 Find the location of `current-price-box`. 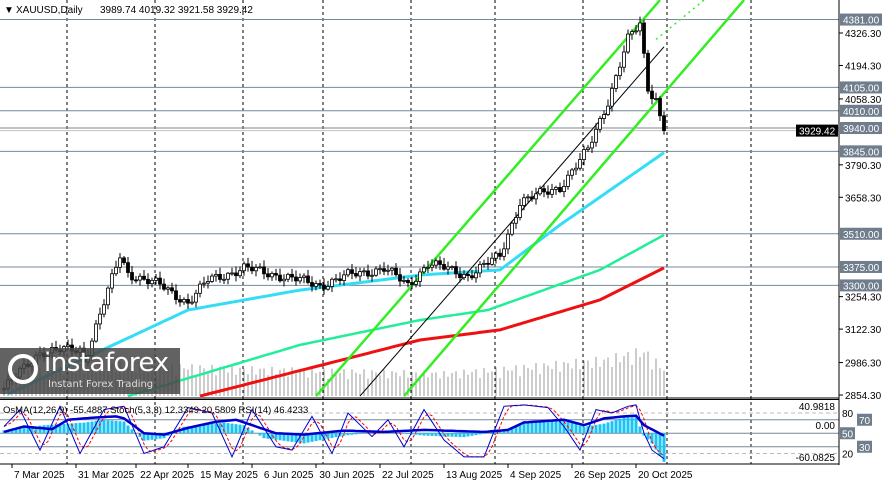

current-price-box is located at coordinates (817, 130).